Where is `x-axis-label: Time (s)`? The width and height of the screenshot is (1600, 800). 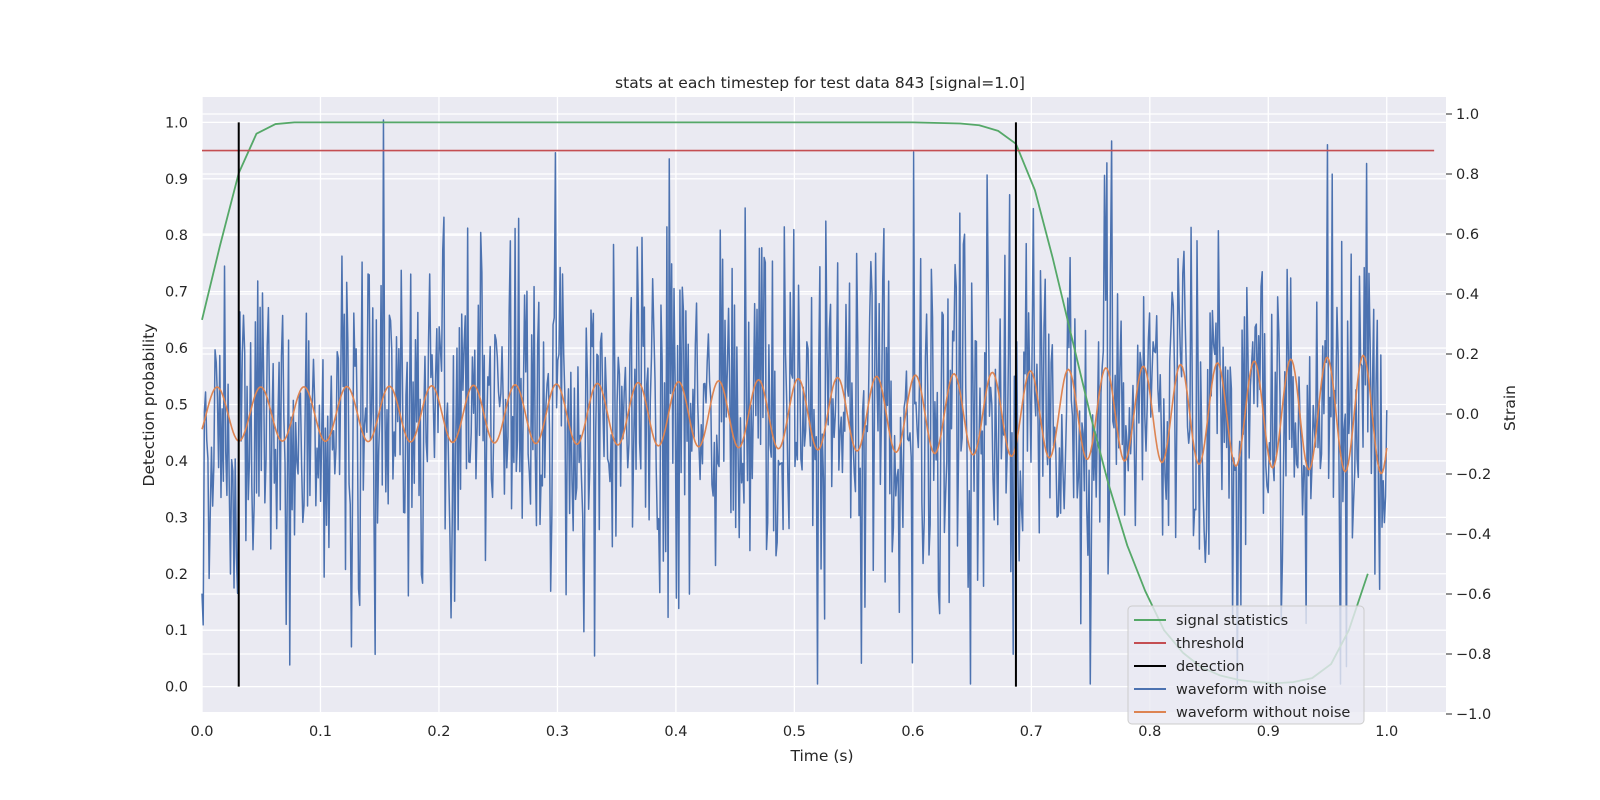 x-axis-label: Time (s) is located at coordinates (821, 756).